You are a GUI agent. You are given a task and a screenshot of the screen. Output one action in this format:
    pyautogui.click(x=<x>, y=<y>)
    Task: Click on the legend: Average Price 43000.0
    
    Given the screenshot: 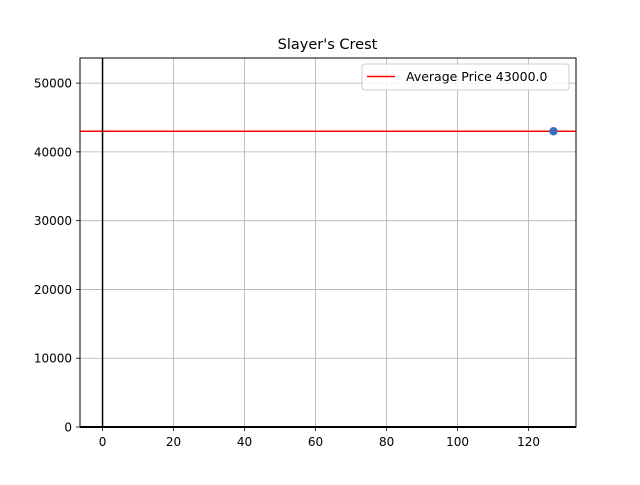 What is the action you would take?
    pyautogui.click(x=465, y=77)
    